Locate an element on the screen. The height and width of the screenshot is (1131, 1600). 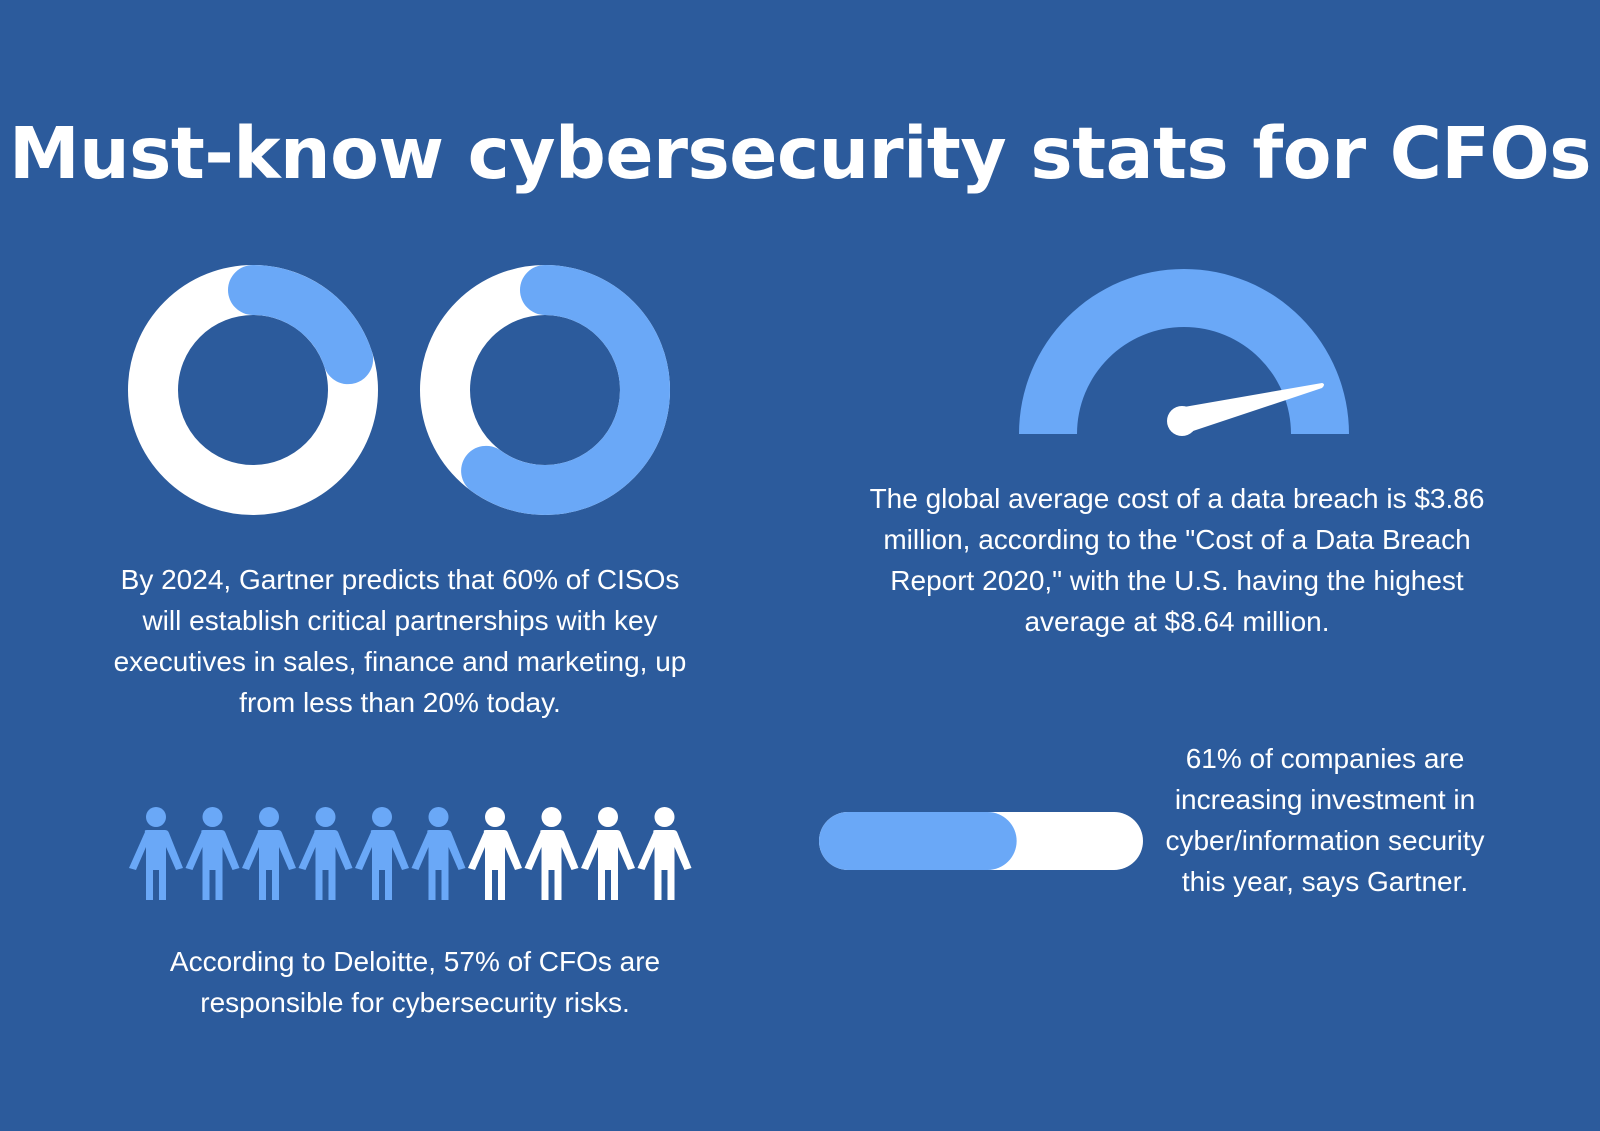
gauge-meter is located at coordinates (1184, 352).